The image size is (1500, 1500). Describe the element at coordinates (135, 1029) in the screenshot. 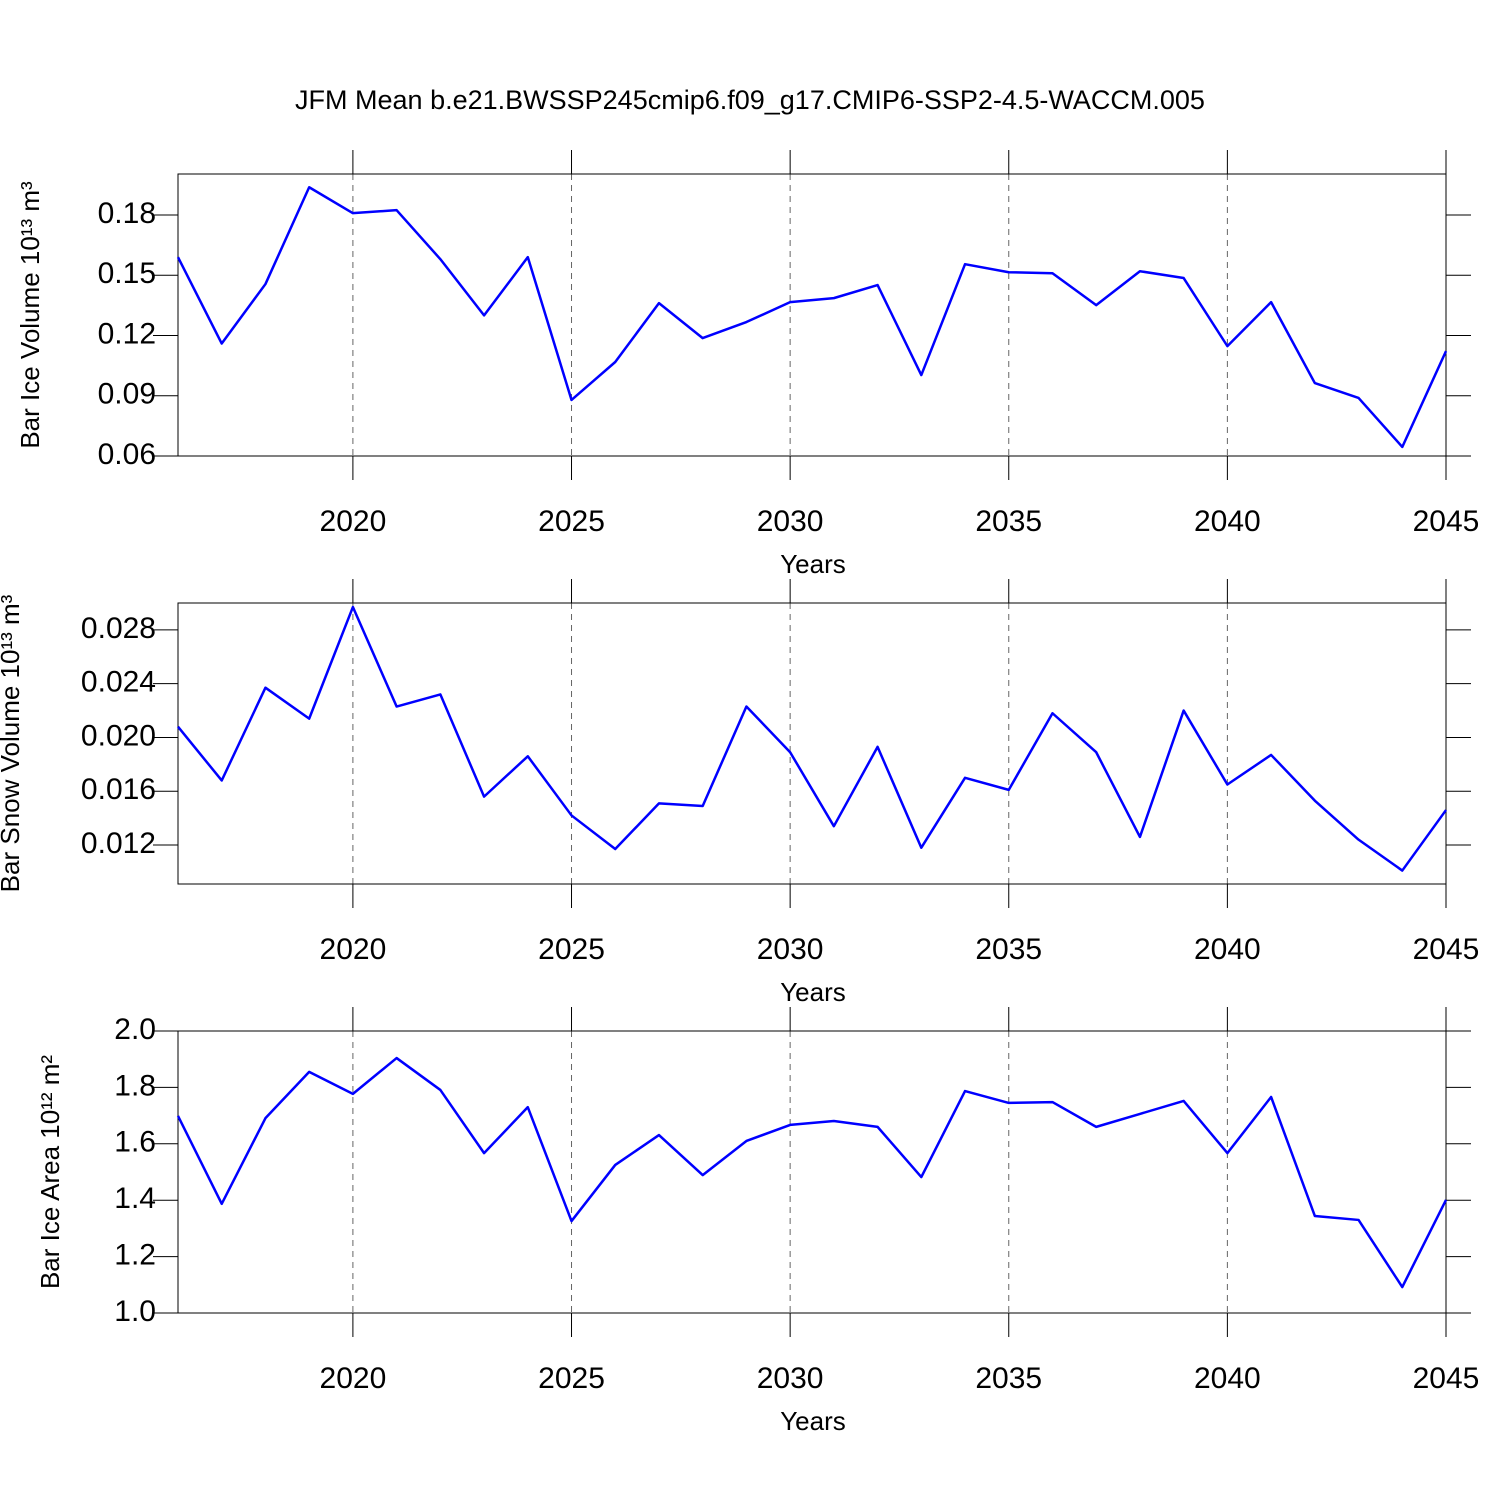

I see `y-tick-label: 2.0` at that location.